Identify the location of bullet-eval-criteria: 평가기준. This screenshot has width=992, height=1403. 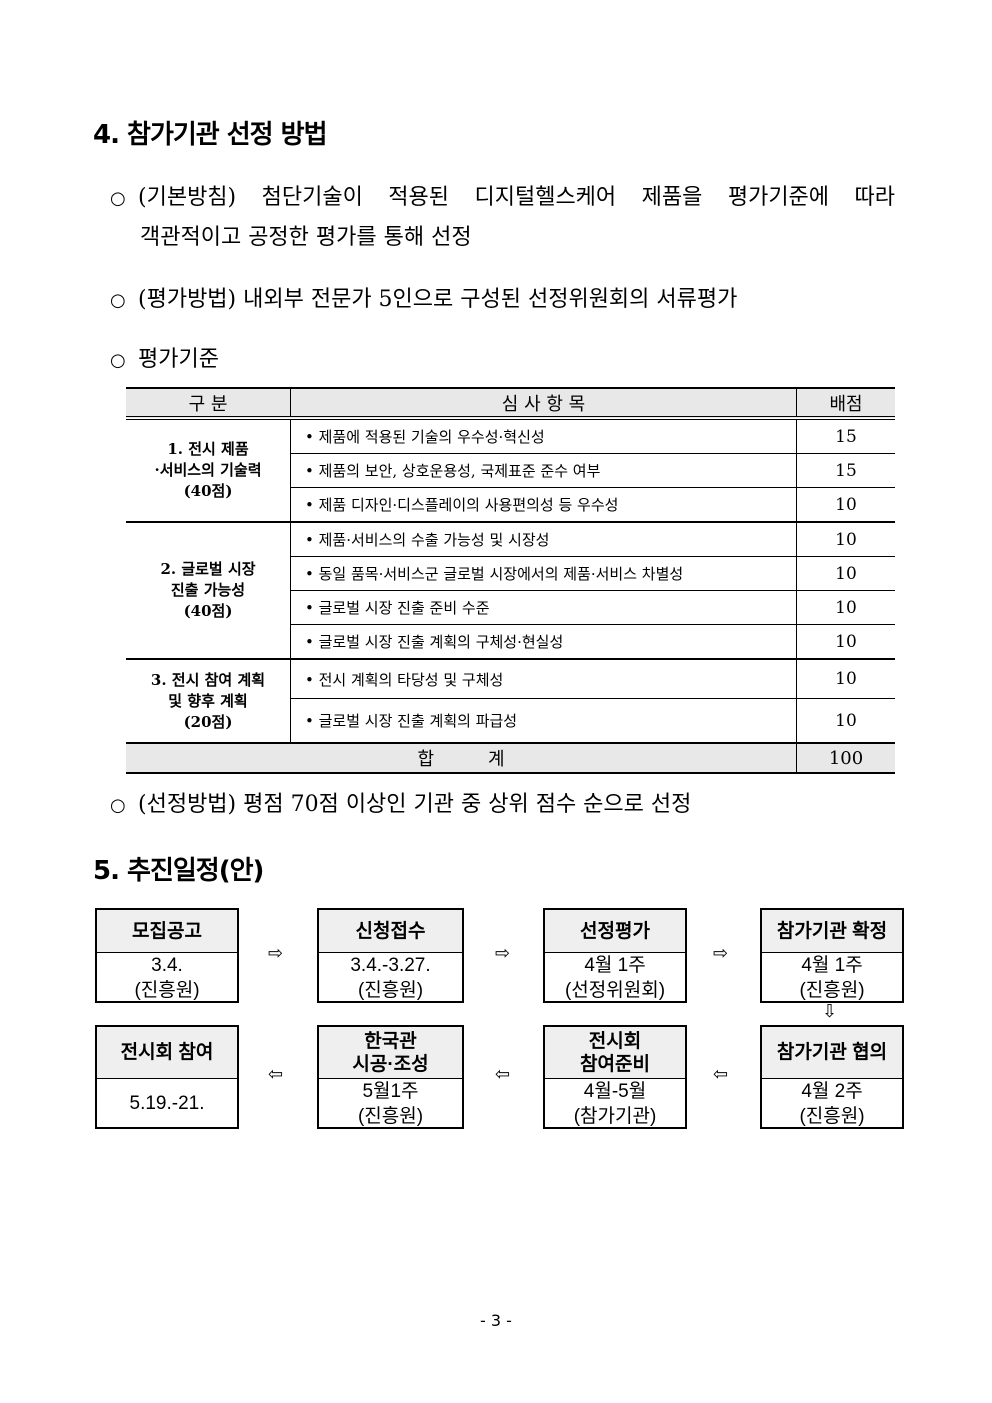
(178, 359).